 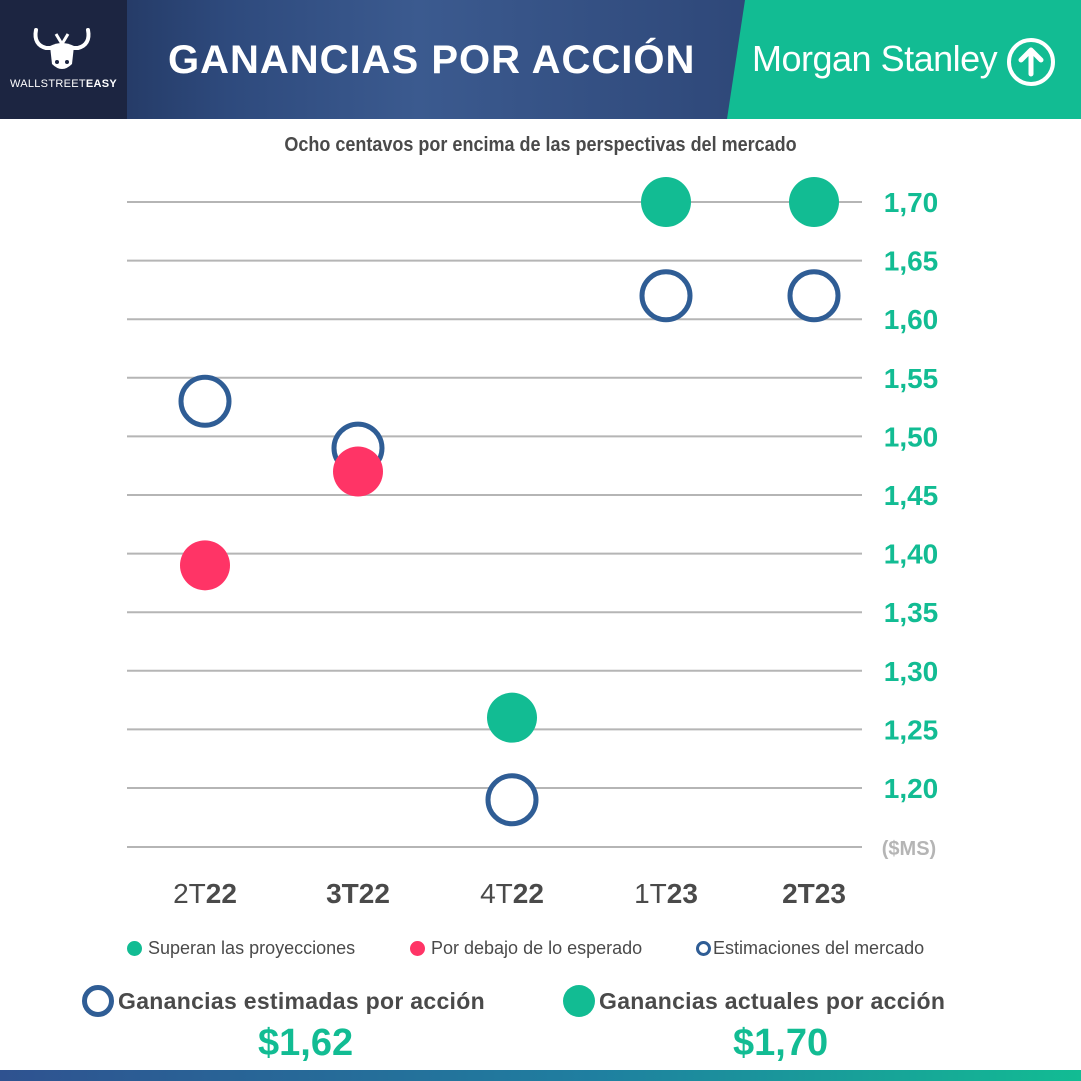 I want to click on y-tick-label: 1,55, so click(x=911, y=378).